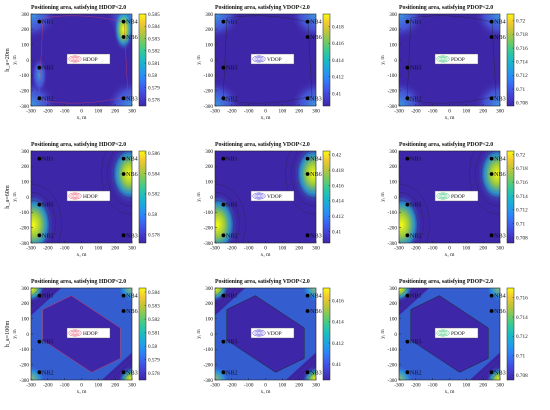 Image resolution: width=550 pixels, height=410 pixels. Describe the element at coordinates (446, 145) in the screenshot. I see `panel-title: Positioning area, satisfying PDOP<2.0` at that location.